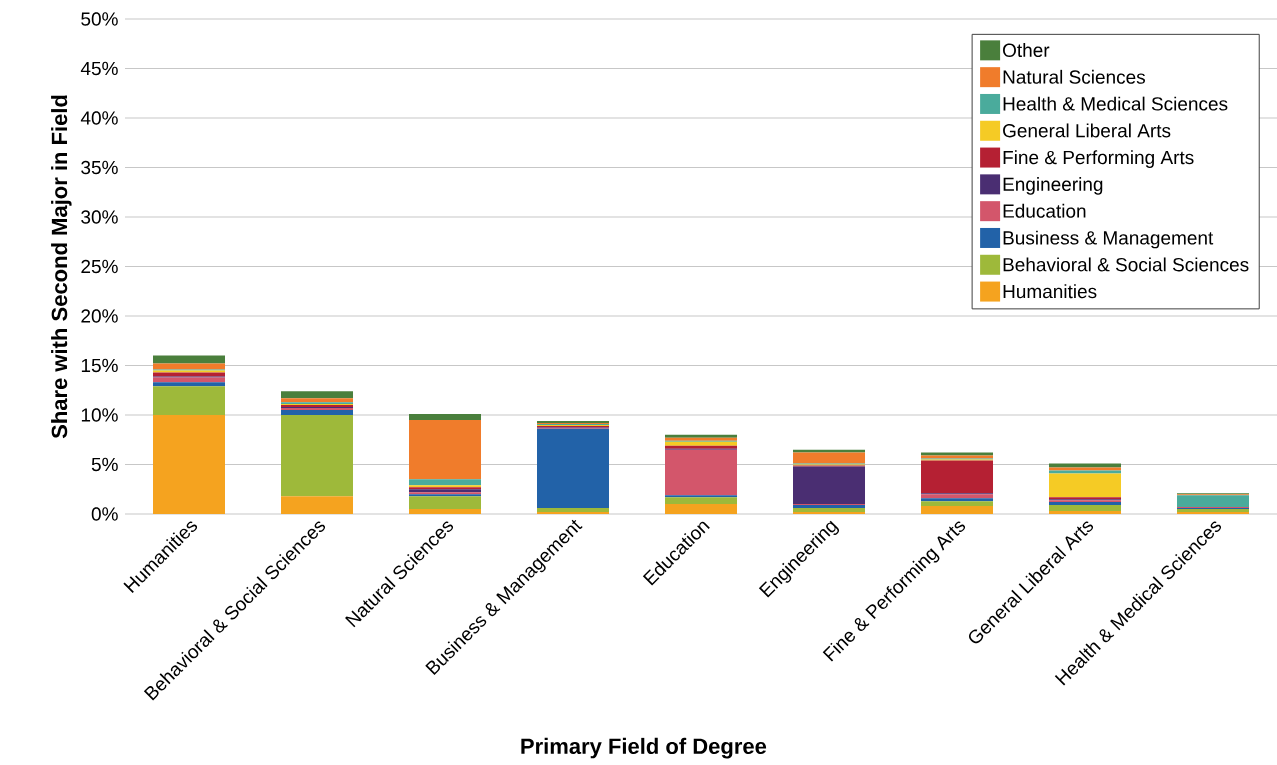 The image size is (1277, 765). Describe the element at coordinates (104, 464) in the screenshot. I see `y-tick-label: 5%` at that location.